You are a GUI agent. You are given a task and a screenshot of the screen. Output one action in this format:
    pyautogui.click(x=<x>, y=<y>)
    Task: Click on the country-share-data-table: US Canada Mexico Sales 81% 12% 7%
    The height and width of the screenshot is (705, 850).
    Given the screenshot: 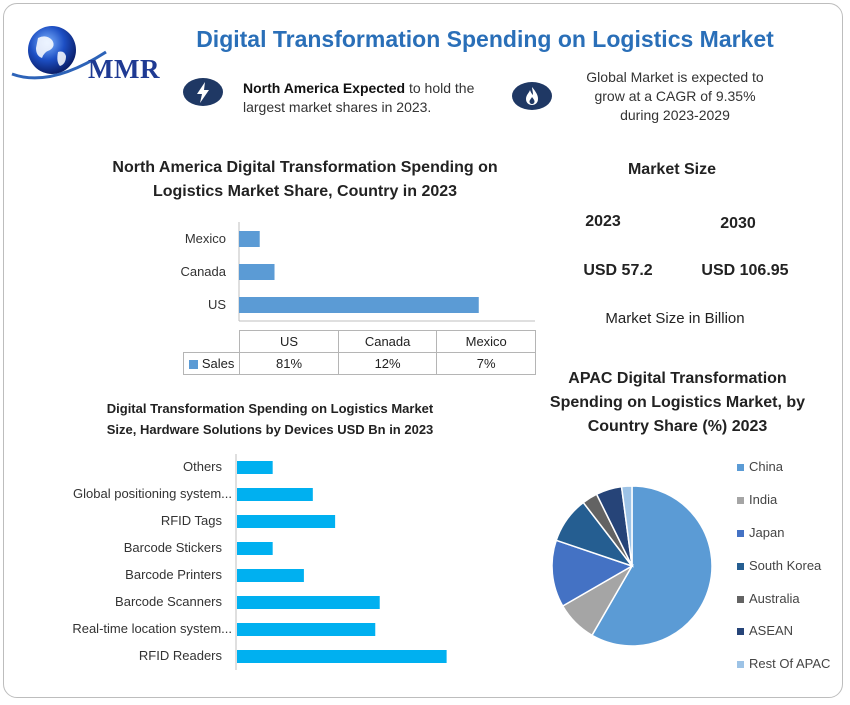 What is the action you would take?
    pyautogui.click(x=359, y=352)
    